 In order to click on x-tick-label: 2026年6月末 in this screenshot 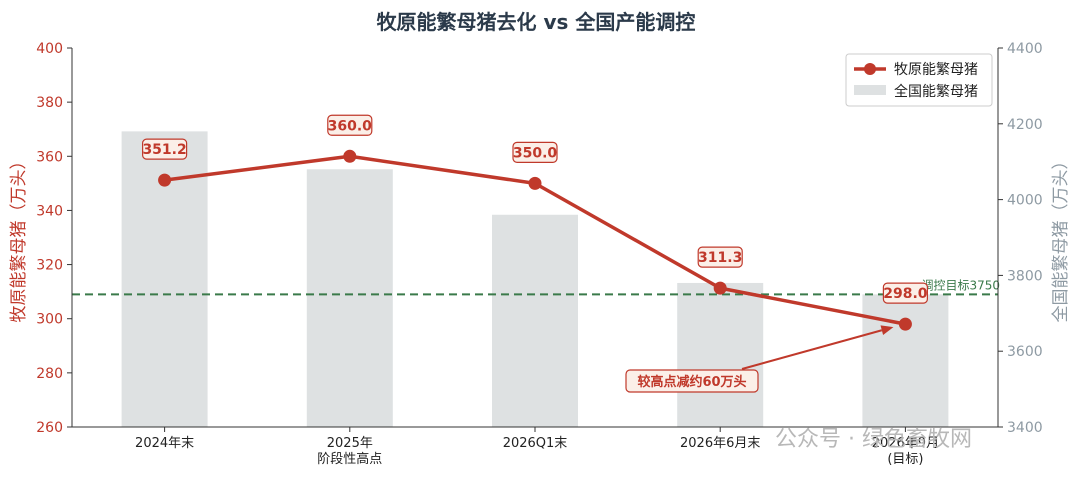, I will do `click(720, 443)`.